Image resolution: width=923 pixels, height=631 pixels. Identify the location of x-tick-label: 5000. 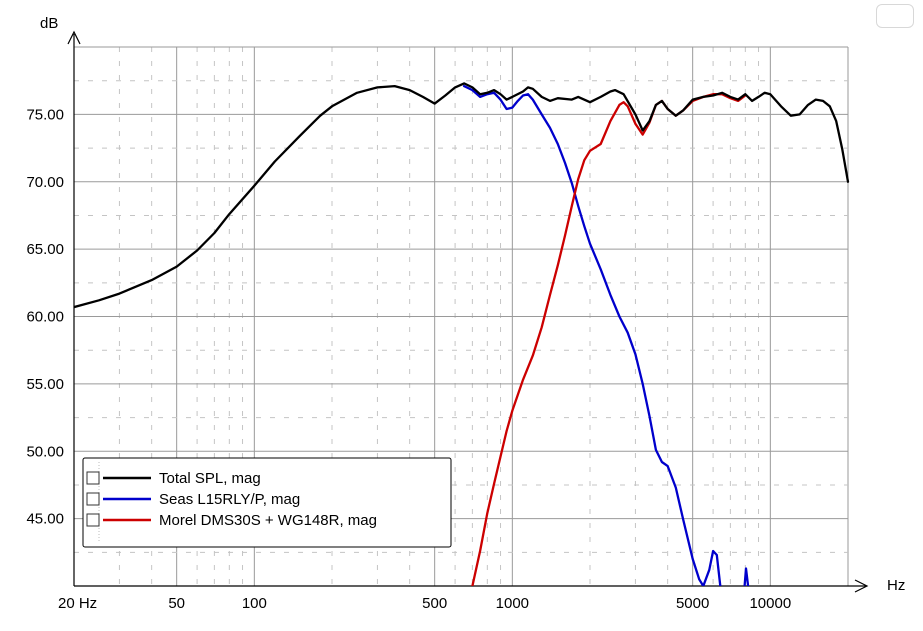
(692, 603).